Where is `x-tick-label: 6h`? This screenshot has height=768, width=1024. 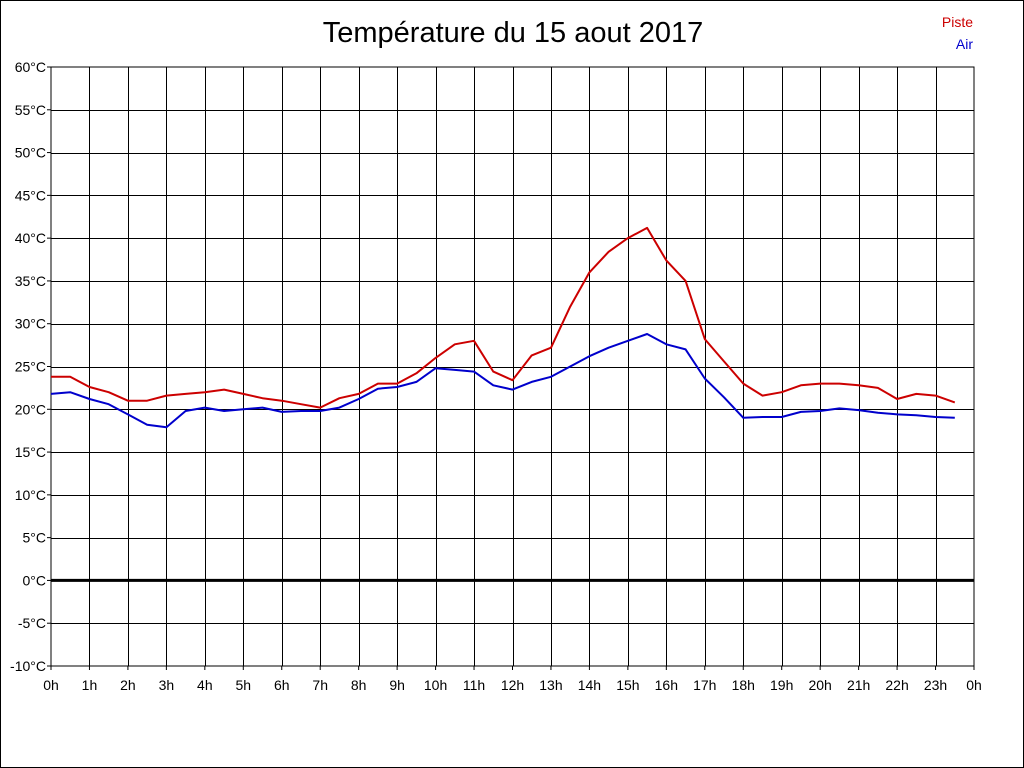
x-tick-label: 6h is located at coordinates (282, 685).